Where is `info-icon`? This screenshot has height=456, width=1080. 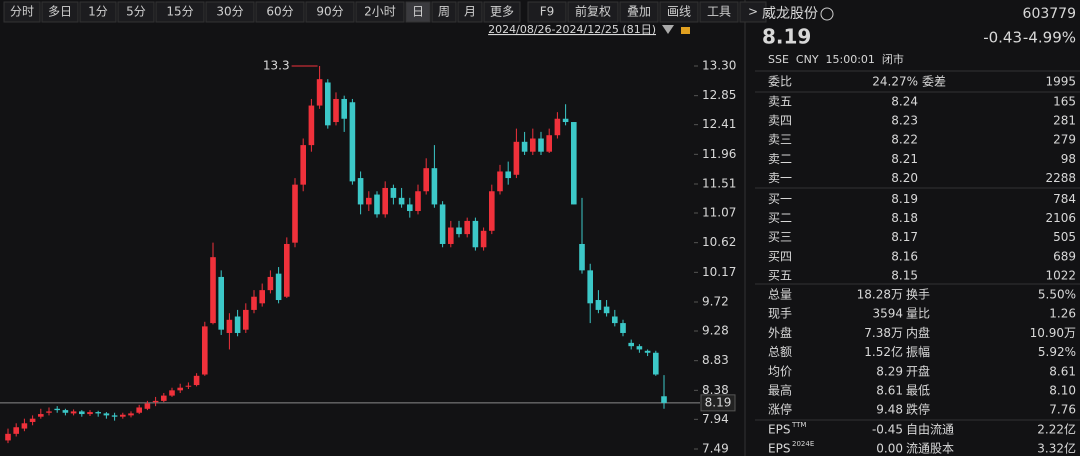 info-icon is located at coordinates (827, 14).